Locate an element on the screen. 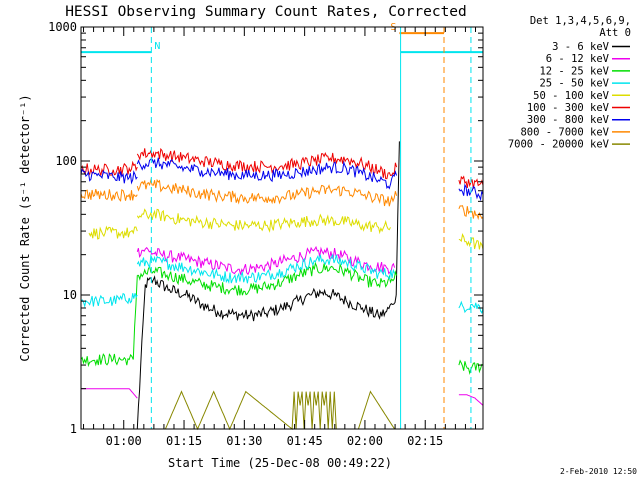  legend-item-label: 6 - 12 keV is located at coordinates (578, 59).